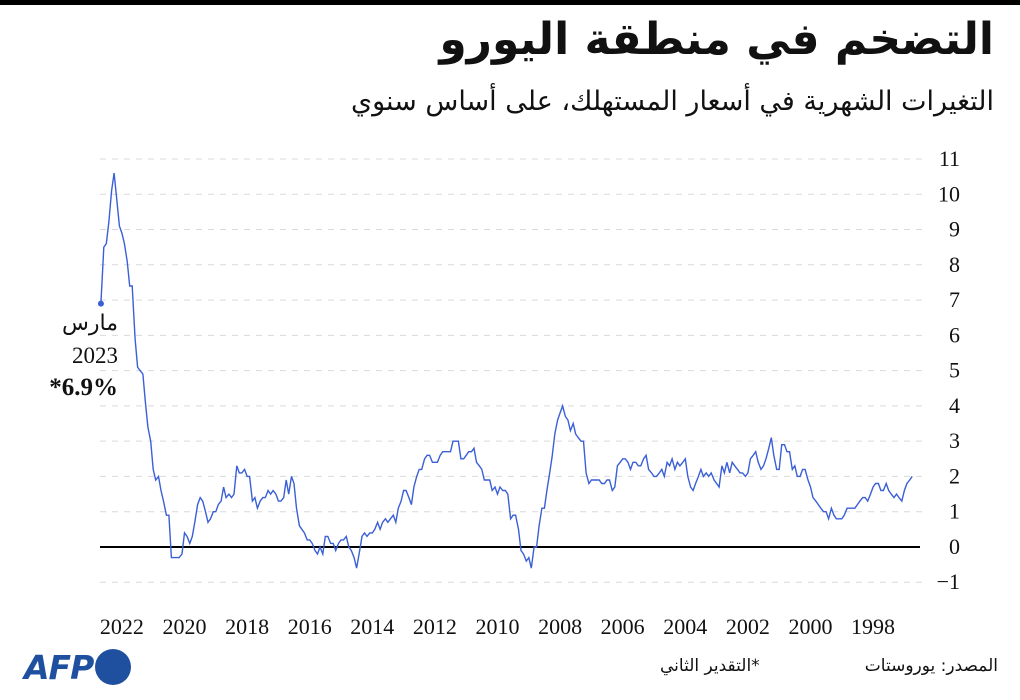  I want to click on x-tick-label: 2010, so click(497, 626).